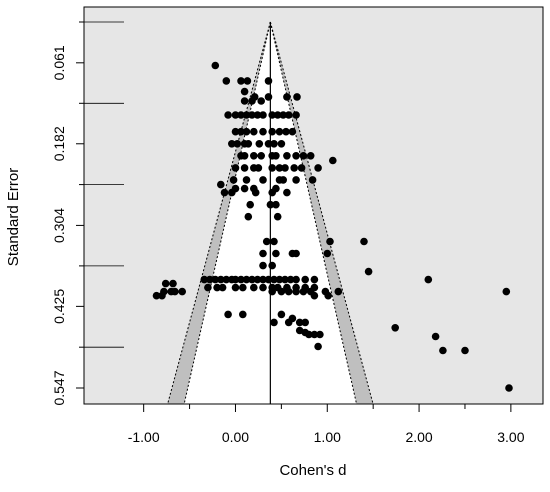 The image size is (550, 492). Describe the element at coordinates (87, 213) in the screenshot. I see `y-axis: 0.061 0.182 0.304 0.425 0.547` at that location.